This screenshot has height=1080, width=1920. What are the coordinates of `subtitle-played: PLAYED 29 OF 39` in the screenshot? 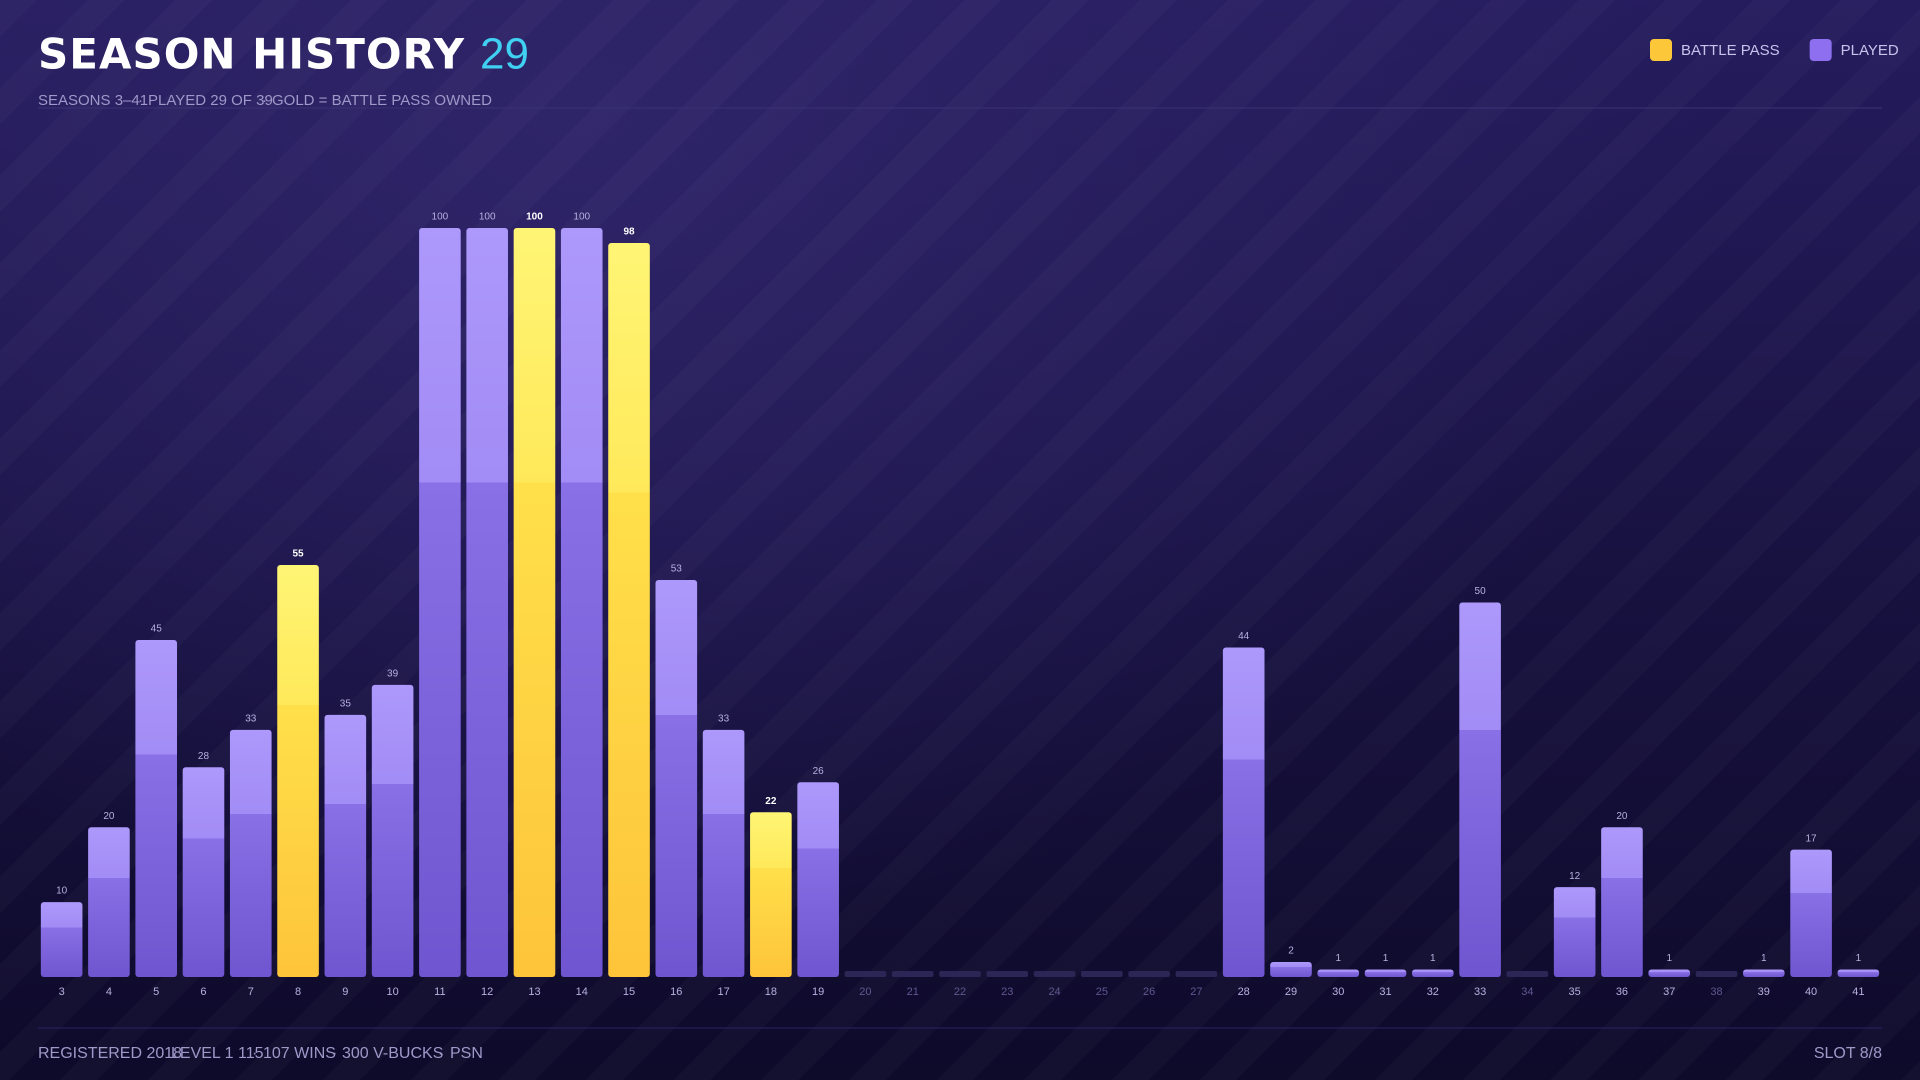 It's located at (210, 100).